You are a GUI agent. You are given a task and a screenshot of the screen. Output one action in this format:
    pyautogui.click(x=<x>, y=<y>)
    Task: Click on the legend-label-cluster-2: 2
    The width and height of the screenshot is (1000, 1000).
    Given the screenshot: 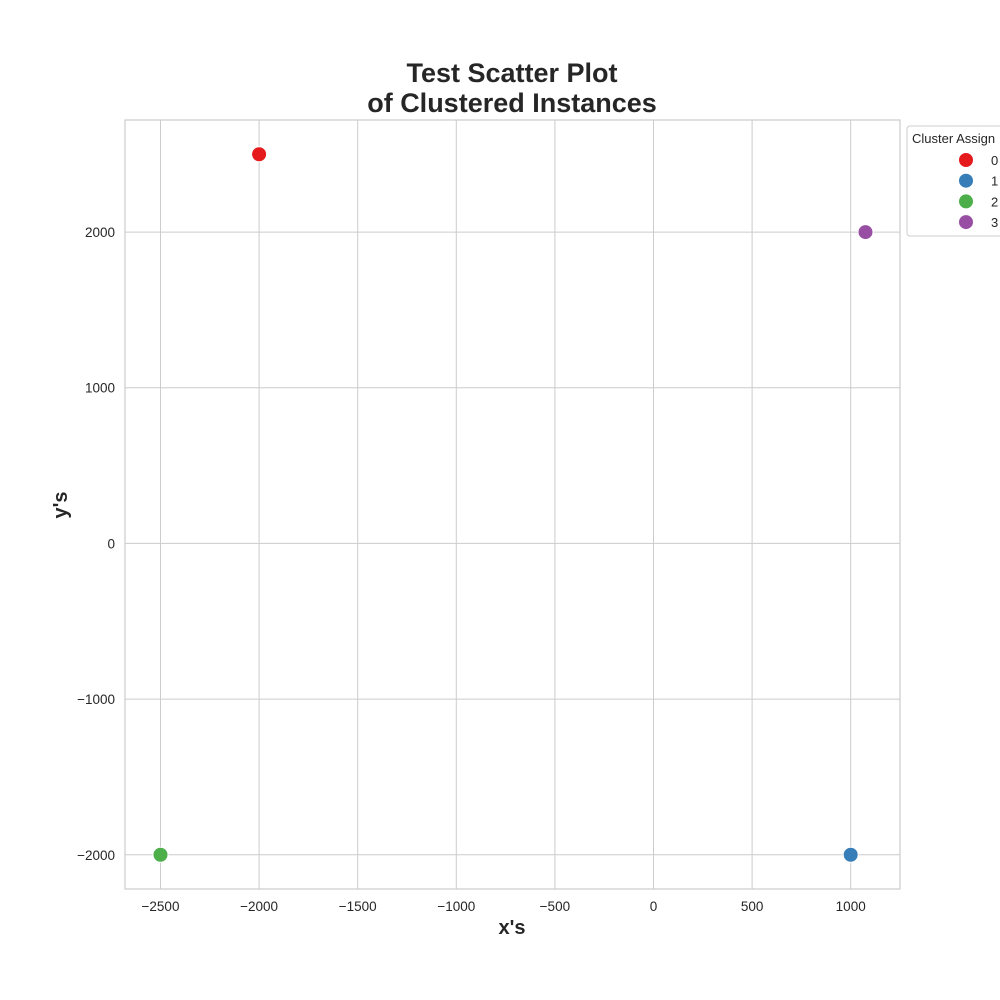 What is the action you would take?
    pyautogui.click(x=994, y=201)
    